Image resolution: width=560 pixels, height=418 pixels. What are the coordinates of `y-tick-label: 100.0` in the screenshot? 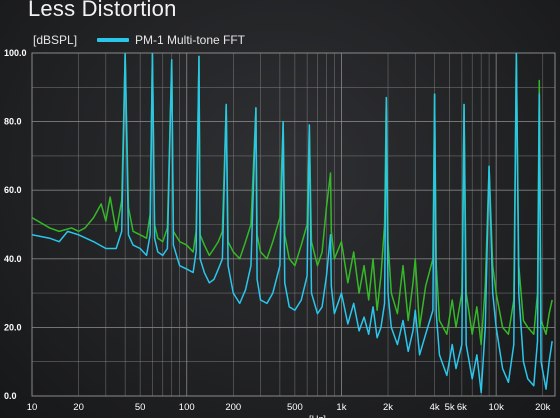 It's located at (15, 53).